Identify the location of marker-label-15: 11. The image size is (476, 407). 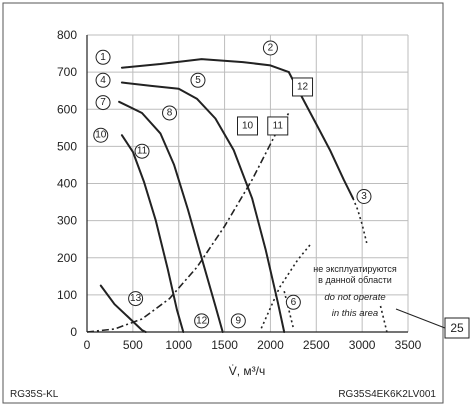
(278, 125).